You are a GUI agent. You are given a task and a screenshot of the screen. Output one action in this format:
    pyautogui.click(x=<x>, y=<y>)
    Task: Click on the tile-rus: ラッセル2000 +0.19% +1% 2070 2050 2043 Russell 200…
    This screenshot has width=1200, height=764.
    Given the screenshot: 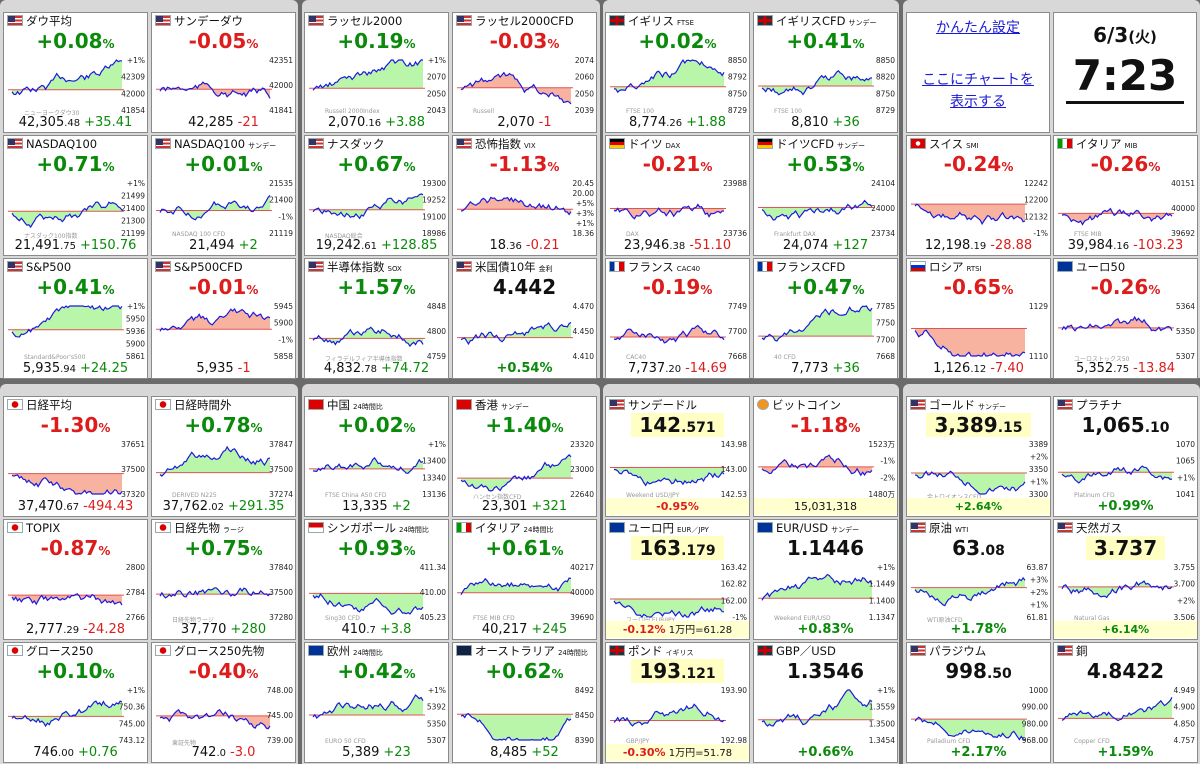 What is the action you would take?
    pyautogui.click(x=376, y=72)
    